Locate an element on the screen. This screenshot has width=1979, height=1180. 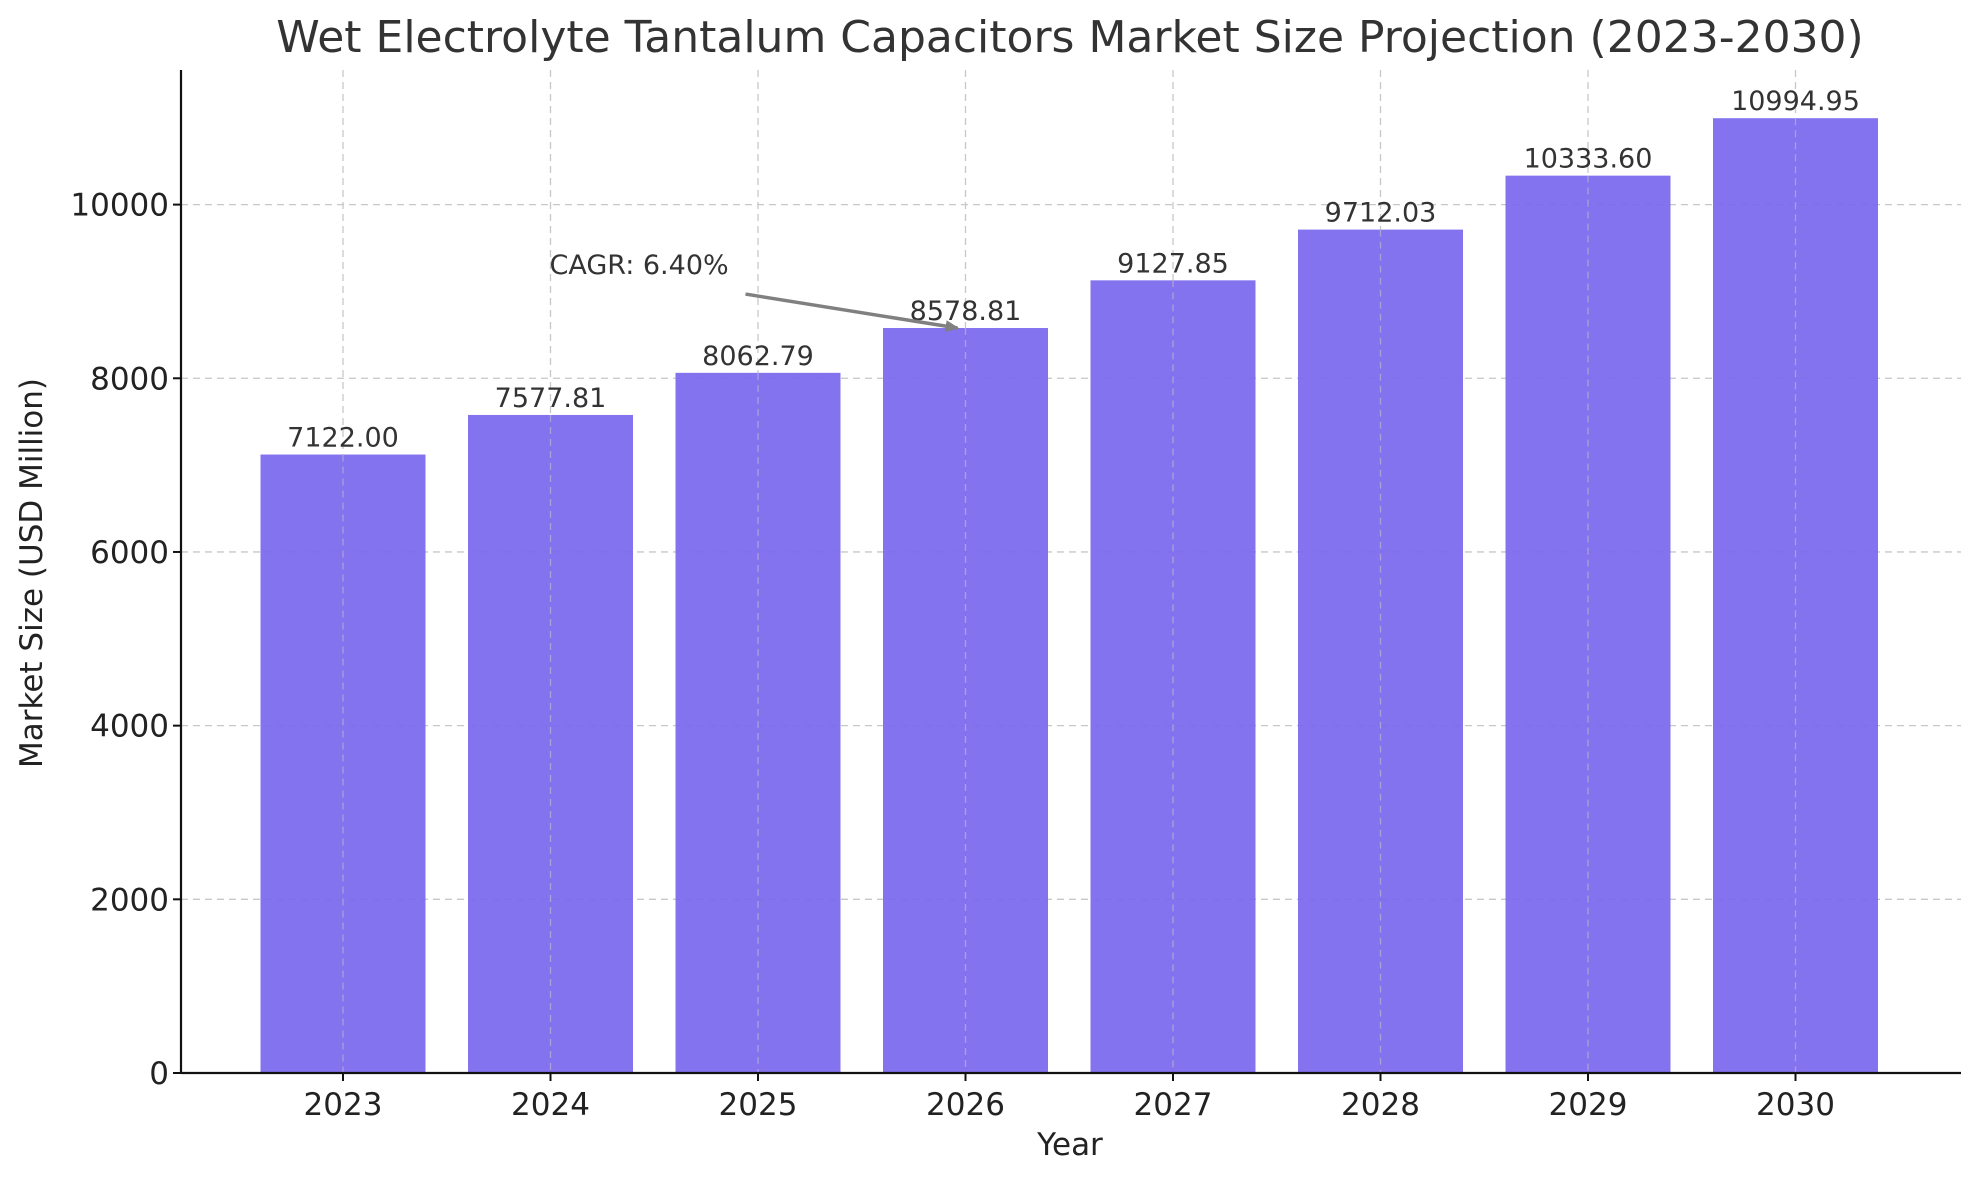
x-tick-label: 2027 is located at coordinates (1173, 1105).